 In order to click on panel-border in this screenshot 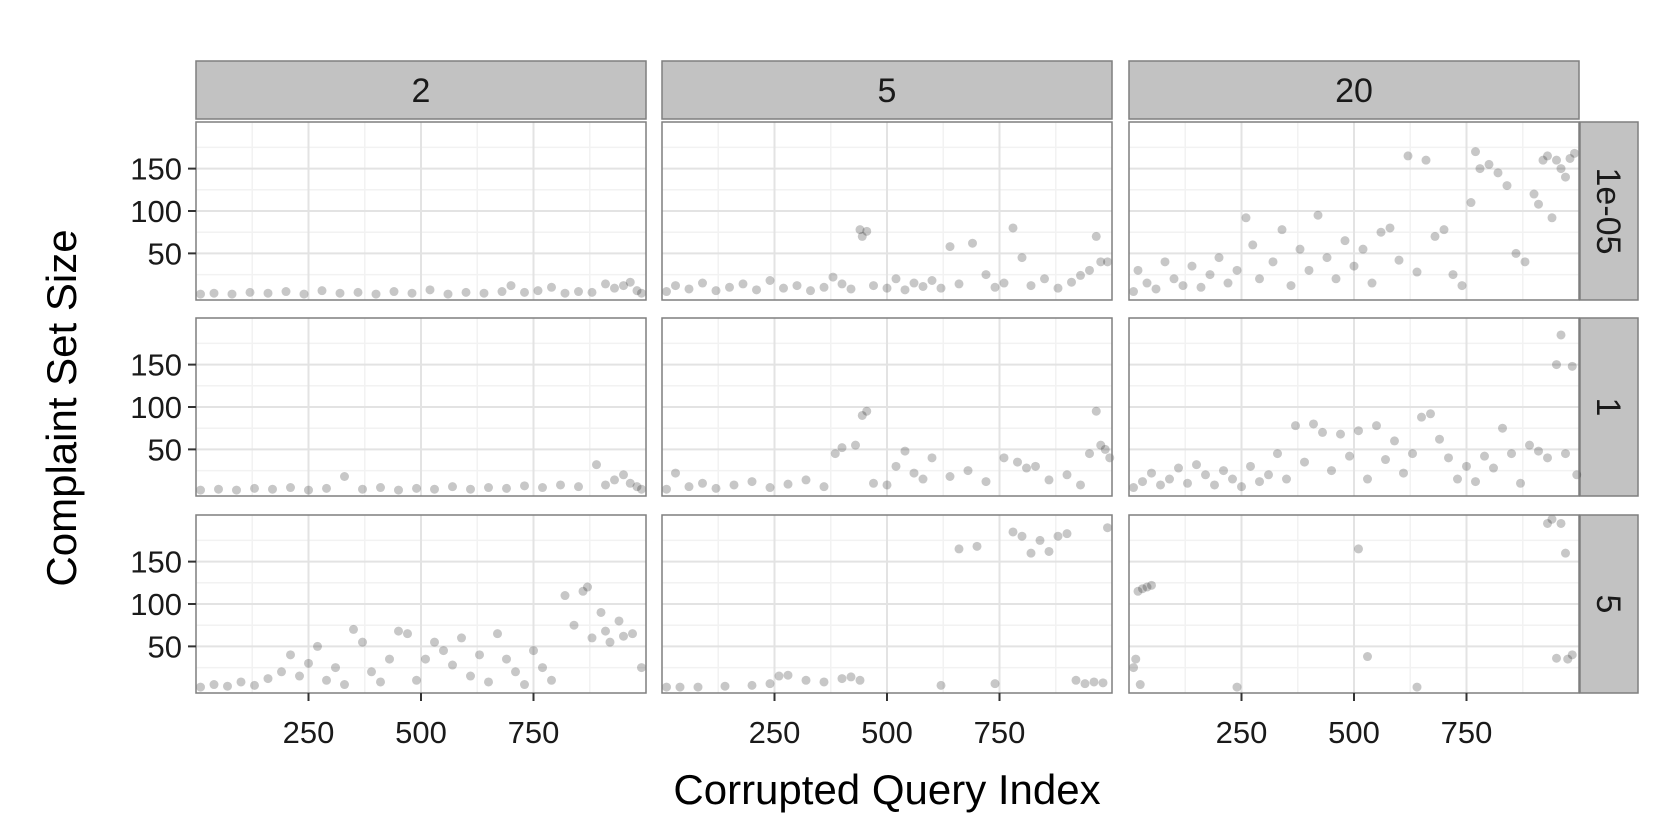, I will do `click(887, 211)`.